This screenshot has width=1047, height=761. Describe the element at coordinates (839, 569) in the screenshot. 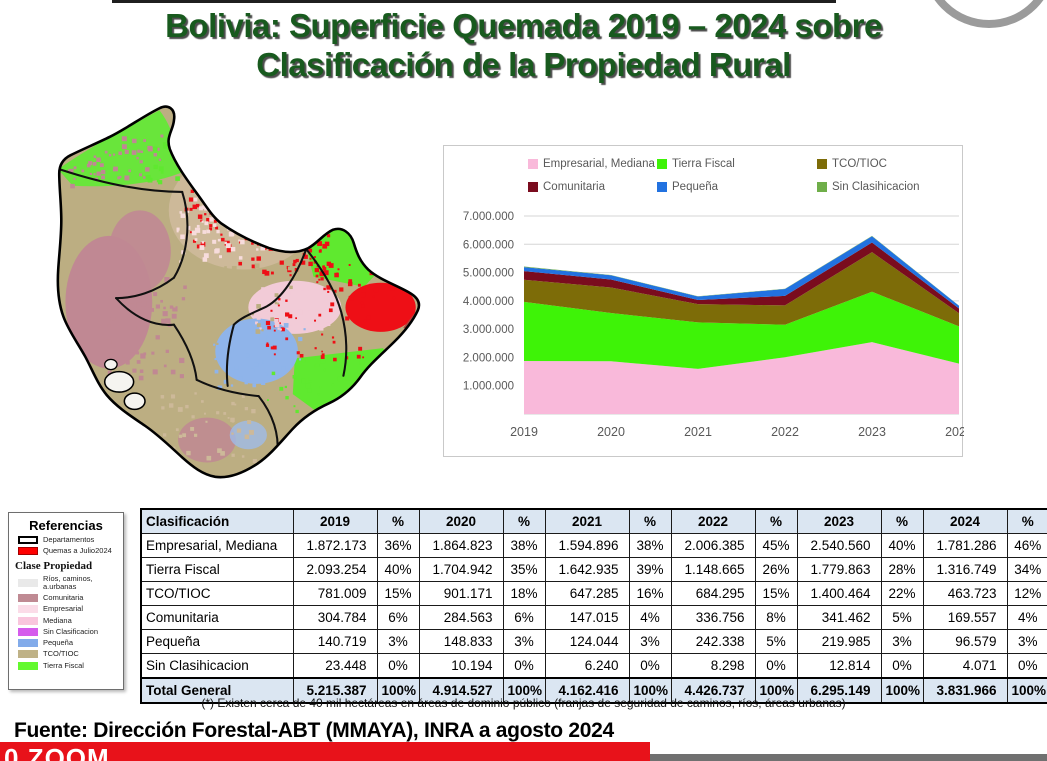

I see `table-cell: 1.779.863` at that location.